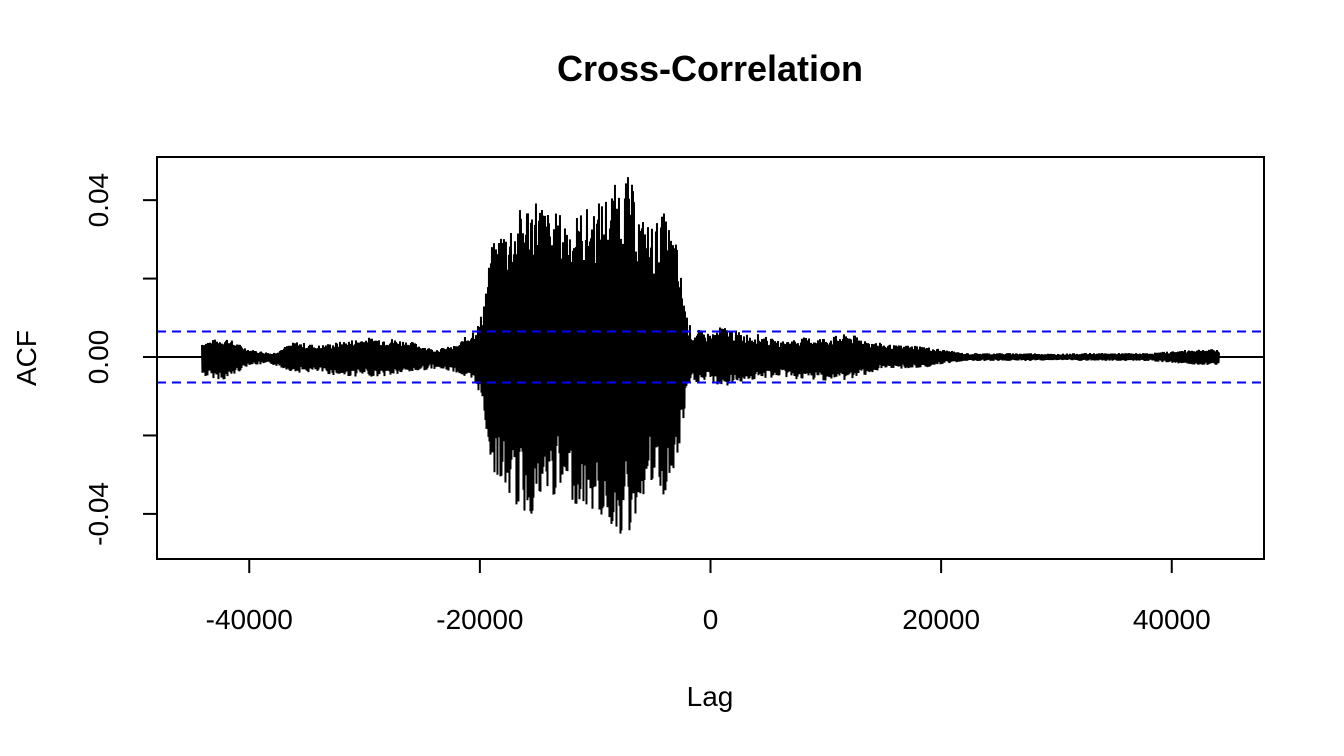 The image size is (1344, 756). Describe the element at coordinates (98, 514) in the screenshot. I see `y-tick-label: -0.04` at that location.